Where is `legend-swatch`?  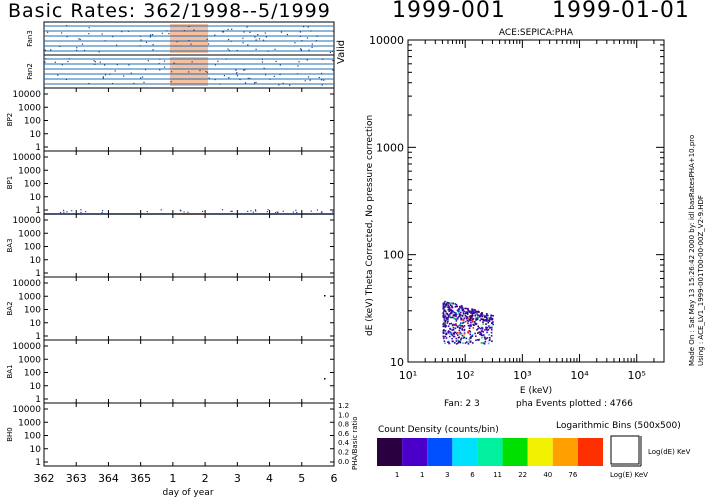 legend-swatch is located at coordinates (415, 452).